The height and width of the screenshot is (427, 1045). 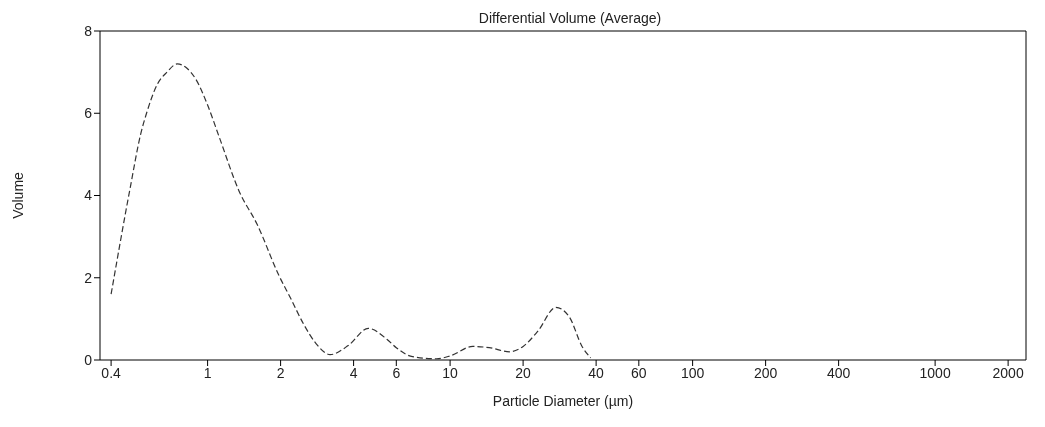 I want to click on x-tick-label: 20, so click(x=523, y=372).